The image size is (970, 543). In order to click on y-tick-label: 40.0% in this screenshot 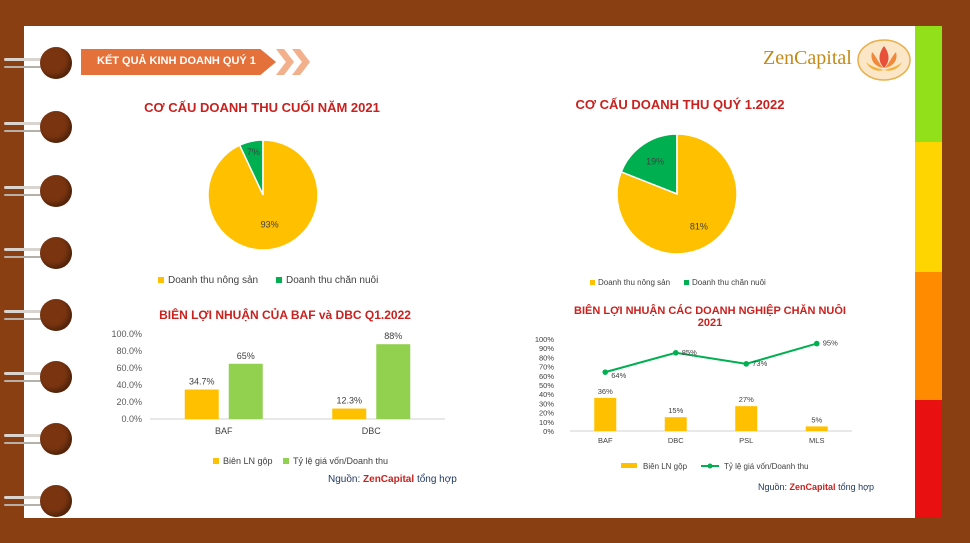, I will do `click(129, 385)`.